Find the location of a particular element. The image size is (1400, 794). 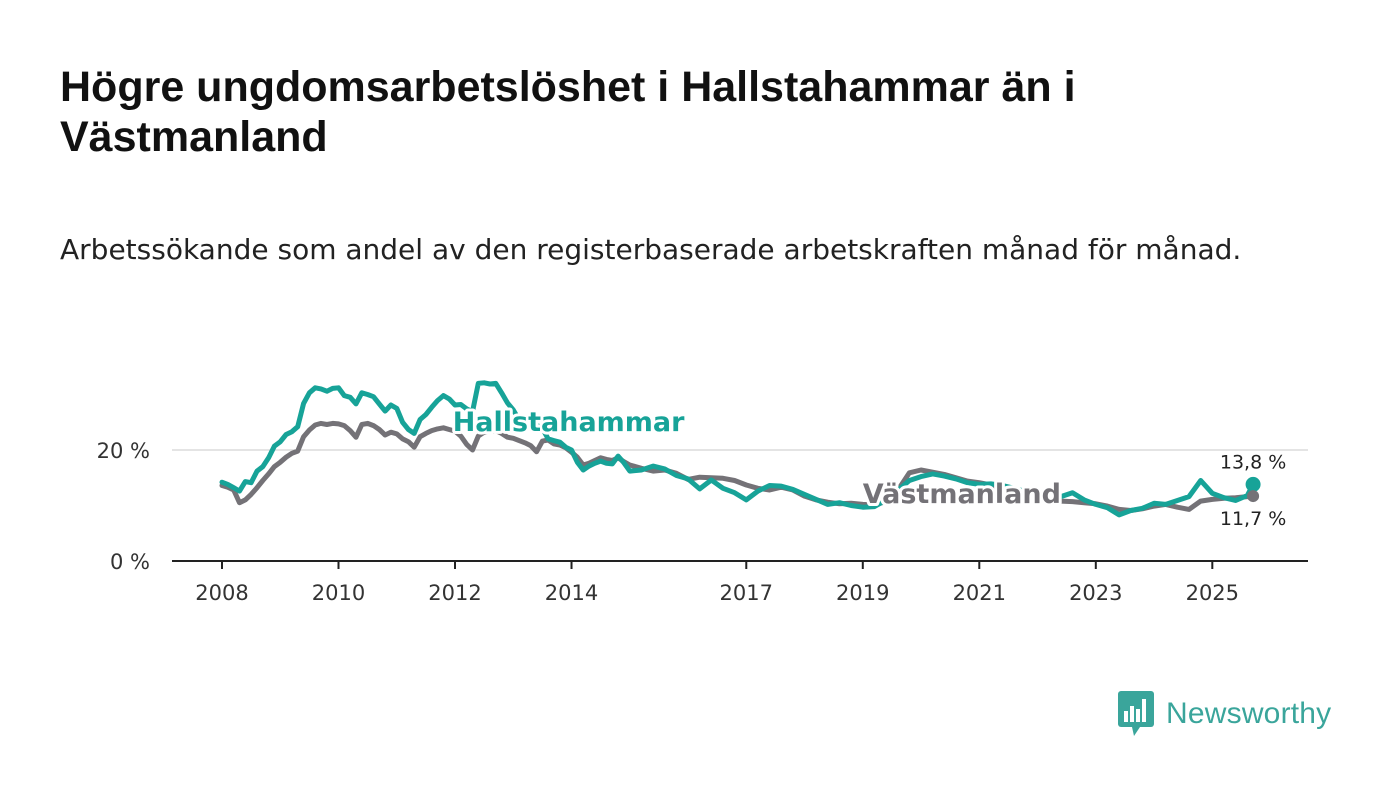

end-point-hallstahammar is located at coordinates (1253, 484).